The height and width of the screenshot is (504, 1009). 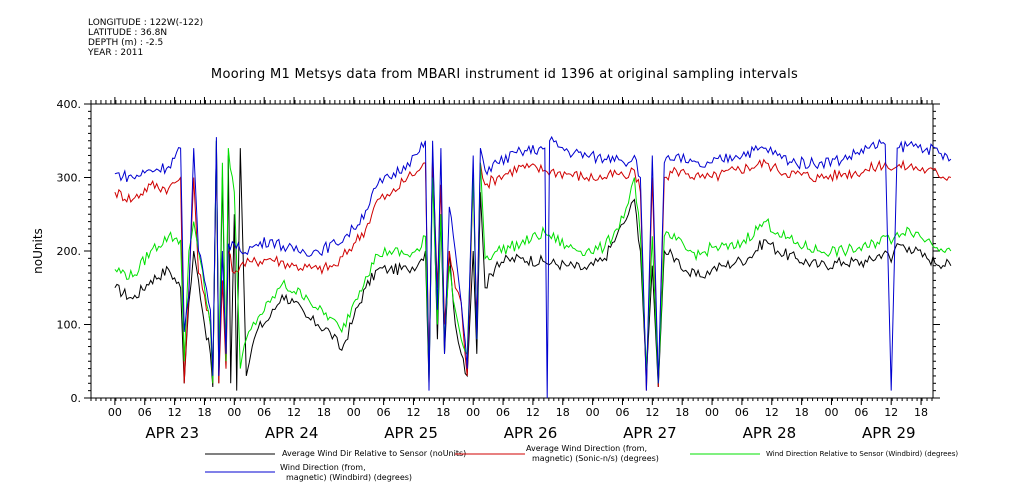 What do you see at coordinates (531, 433) in the screenshot?
I see `x-day-label: APR 26` at bounding box center [531, 433].